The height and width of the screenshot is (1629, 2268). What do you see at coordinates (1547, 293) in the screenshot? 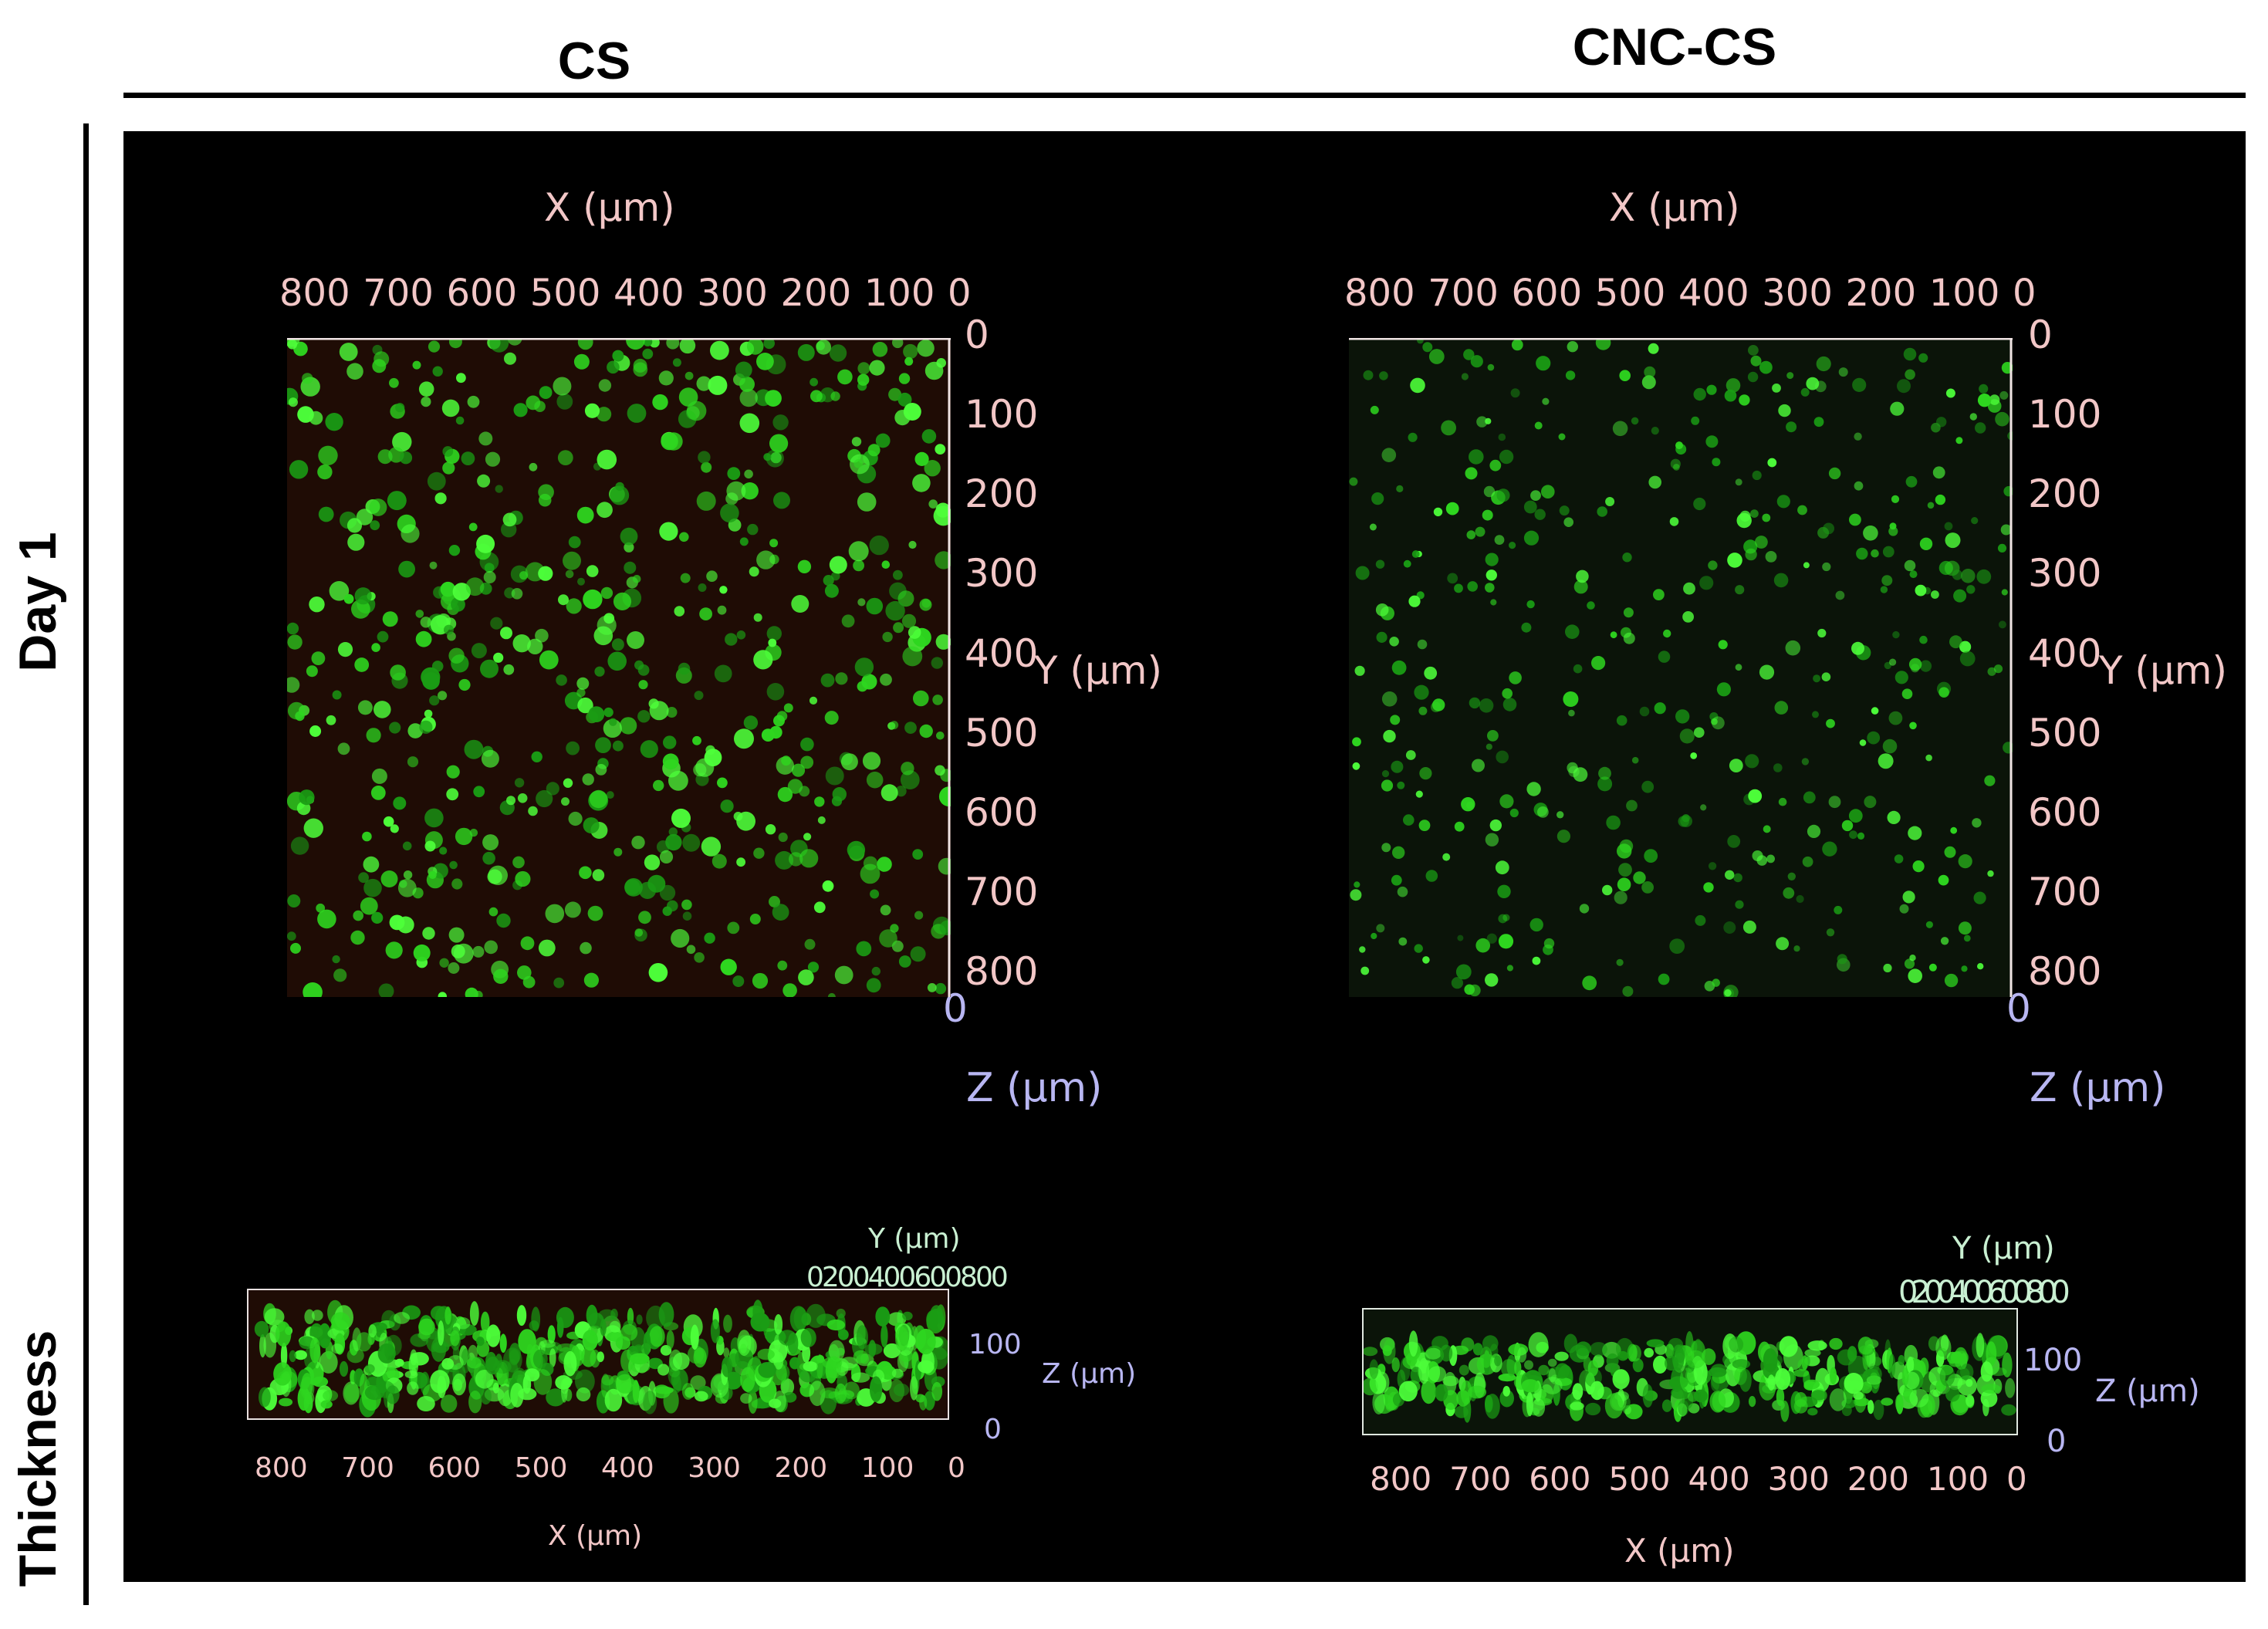
I see `cnc-top-x-tick-600: 600` at bounding box center [1547, 293].